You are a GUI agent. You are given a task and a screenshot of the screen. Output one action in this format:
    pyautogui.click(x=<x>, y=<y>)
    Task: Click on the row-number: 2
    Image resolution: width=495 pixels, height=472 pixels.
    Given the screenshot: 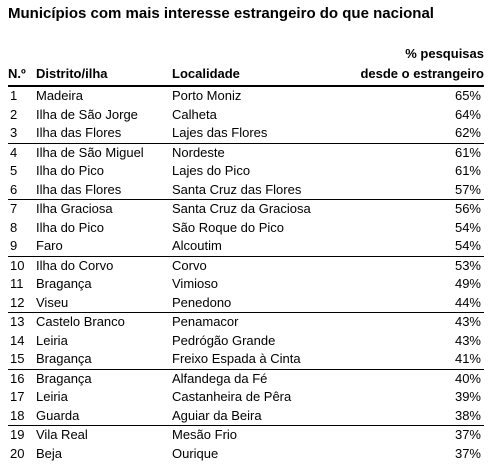 What is the action you would take?
    pyautogui.click(x=14, y=114)
    